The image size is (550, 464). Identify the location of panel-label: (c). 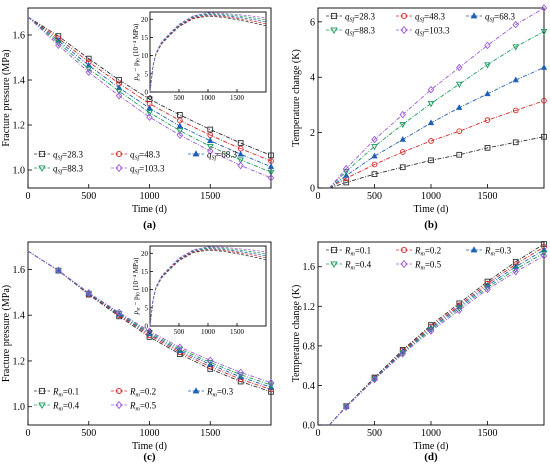
(149, 457).